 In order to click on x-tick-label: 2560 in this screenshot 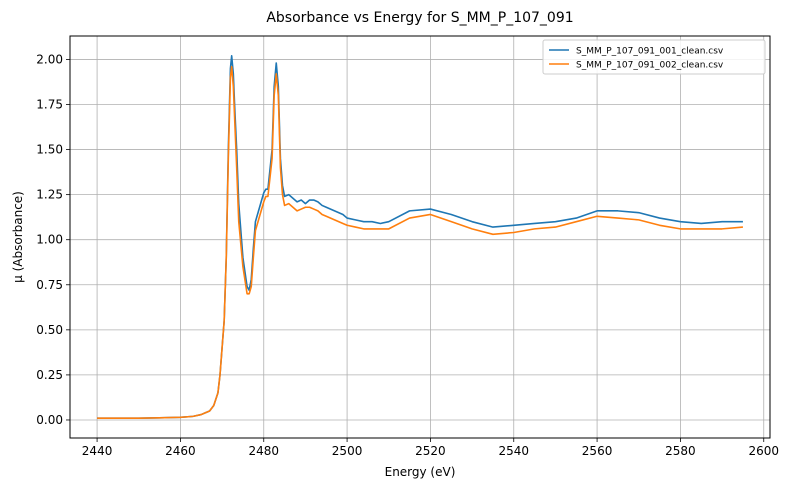, I will do `click(597, 451)`.